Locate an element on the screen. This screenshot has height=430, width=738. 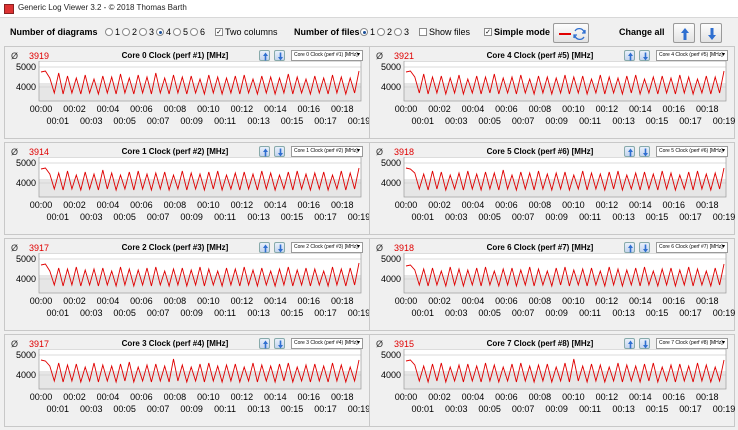
sensor-select: Core 1 Clock (perf #2) [MHz] ▾ is located at coordinates (327, 151).